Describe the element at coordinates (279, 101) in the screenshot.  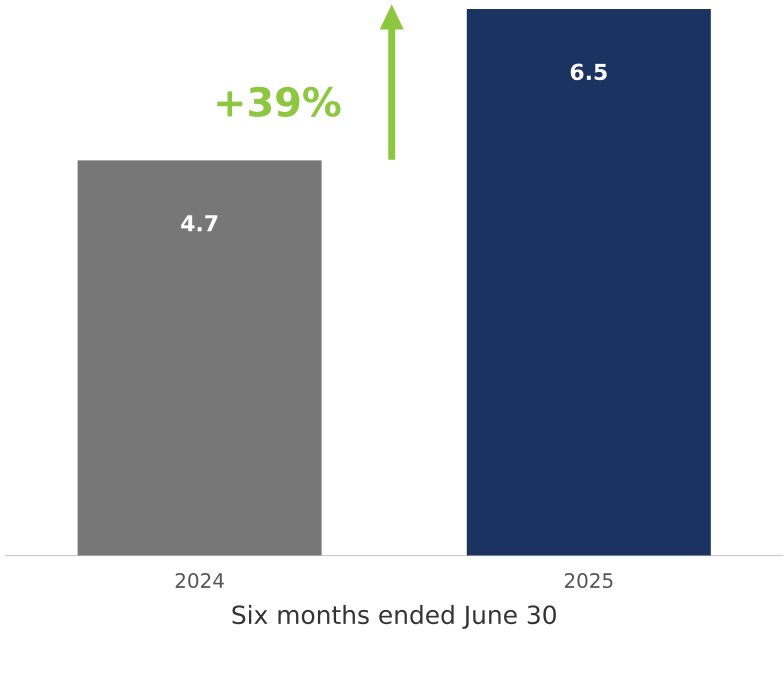
I see `annotation: +39%` at that location.